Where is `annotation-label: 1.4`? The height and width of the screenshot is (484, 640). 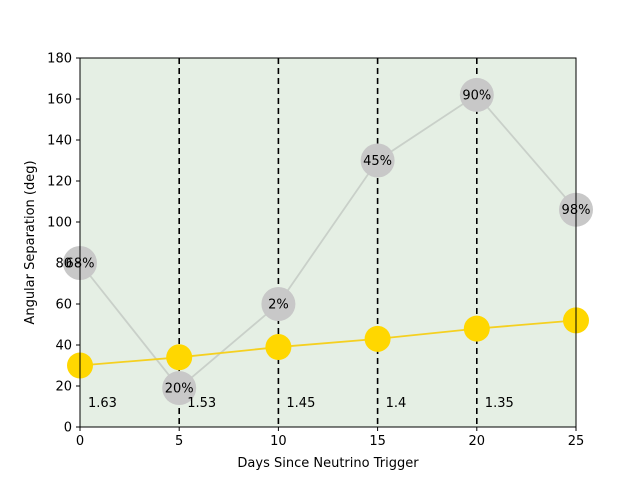 annotation-label: 1.4 is located at coordinates (396, 403).